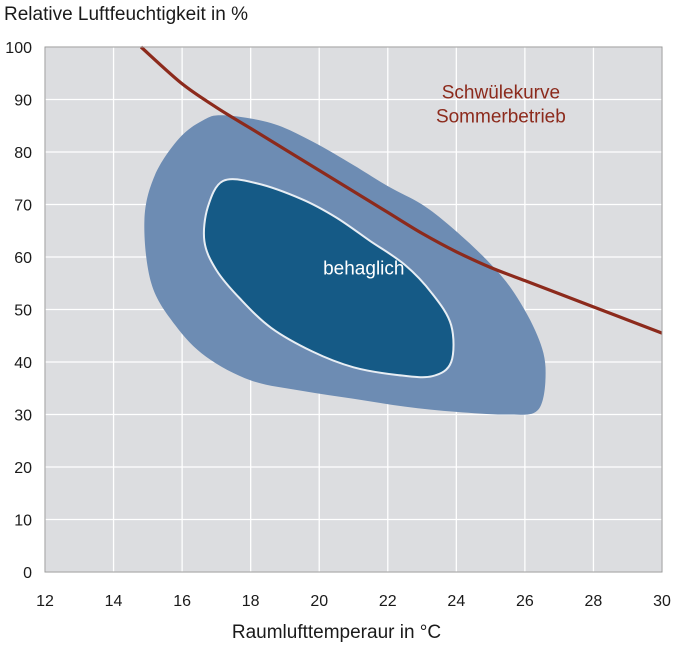 The height and width of the screenshot is (657, 673). I want to click on x-axis-title: Raumlufttemperaur in °C, so click(336, 632).